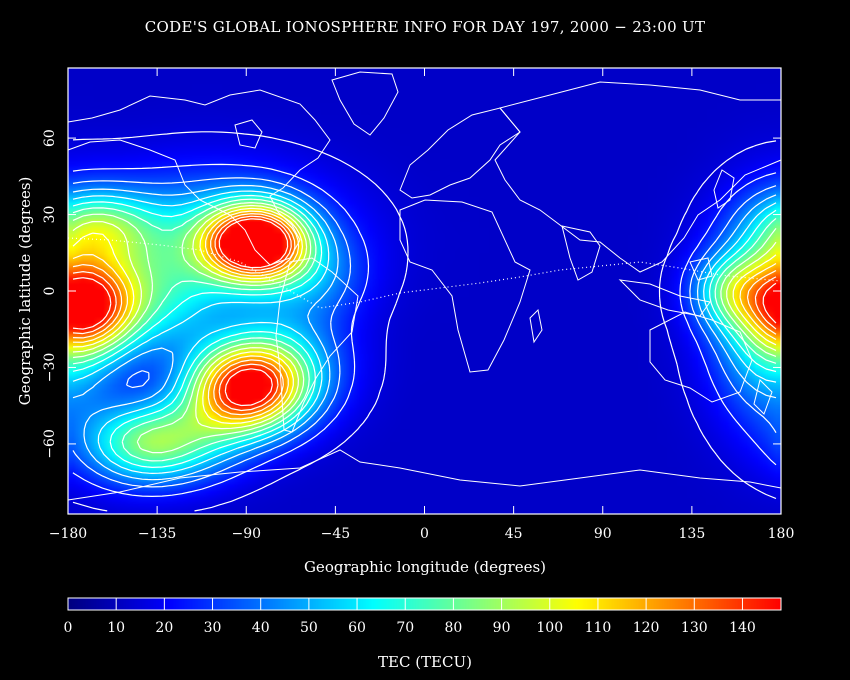  What do you see at coordinates (25, 291) in the screenshot?
I see `y-axis-label: Geographic latitude (degrees)` at bounding box center [25, 291].